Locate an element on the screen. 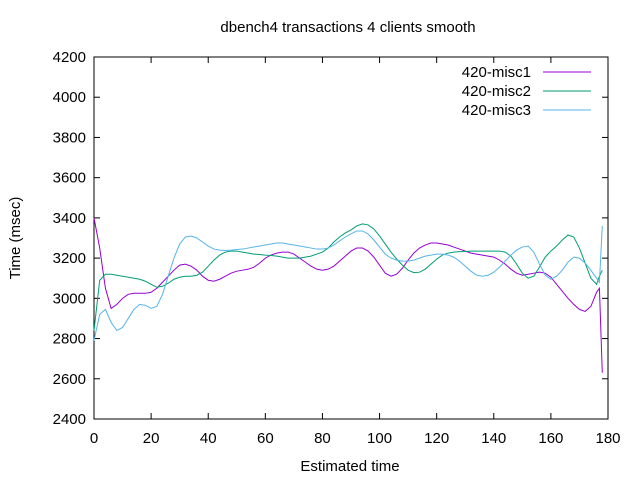 The width and height of the screenshot is (640, 480). x-tick-label: 140 is located at coordinates (493, 438).